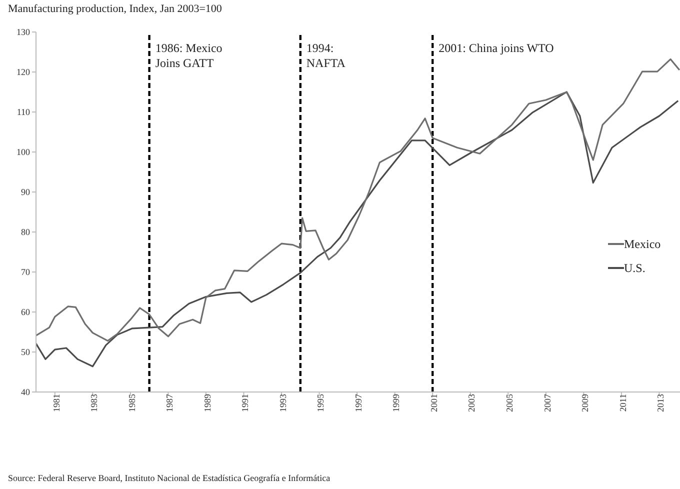  I want to click on x-tick-label: 1981, so click(56, 403).